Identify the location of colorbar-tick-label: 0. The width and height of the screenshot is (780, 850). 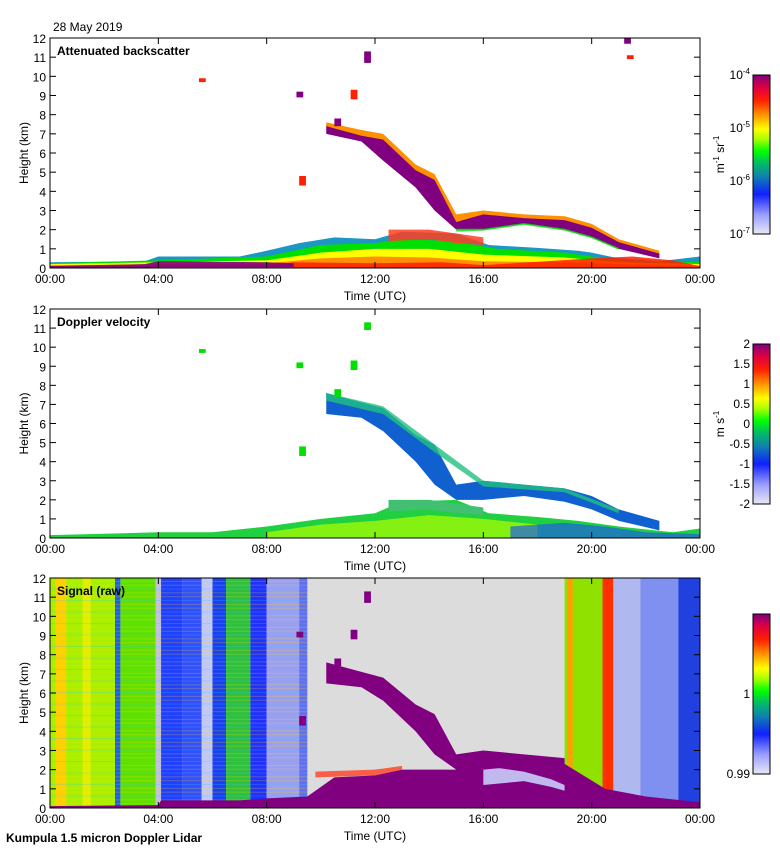
(746, 424).